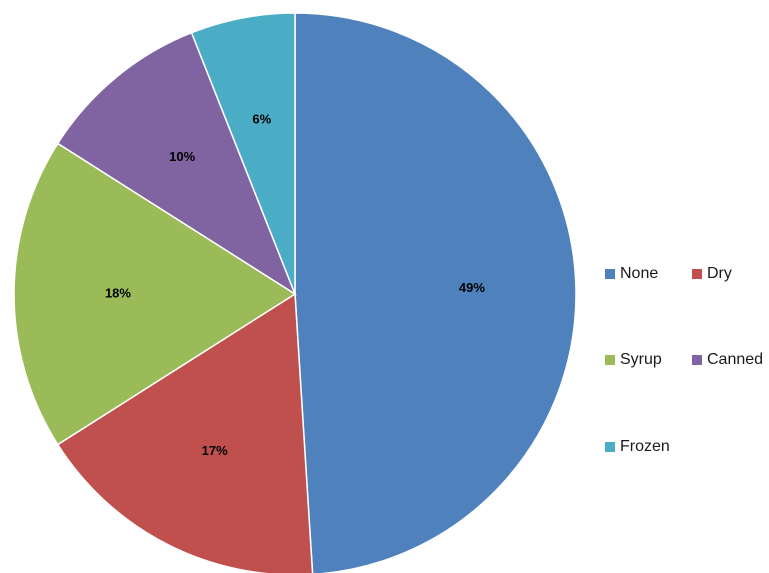 The height and width of the screenshot is (573, 769). Describe the element at coordinates (610, 274) in the screenshot. I see `legend-swatch-none` at that location.